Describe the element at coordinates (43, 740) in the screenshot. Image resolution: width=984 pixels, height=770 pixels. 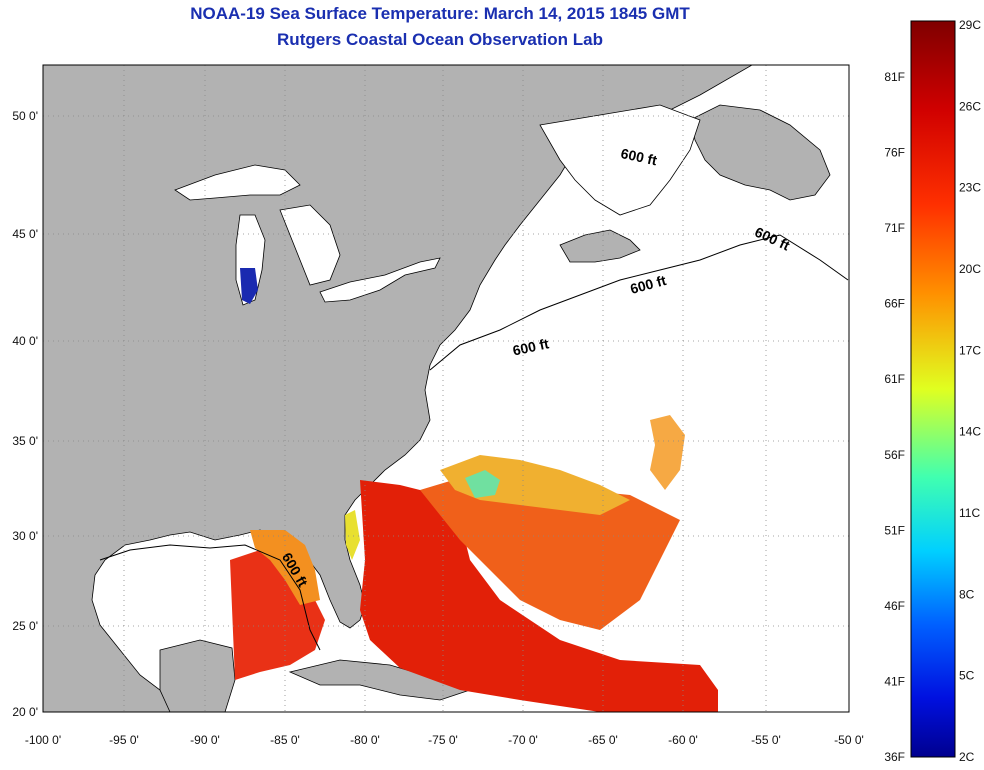
I see `longitude-label: -100 0'` at that location.